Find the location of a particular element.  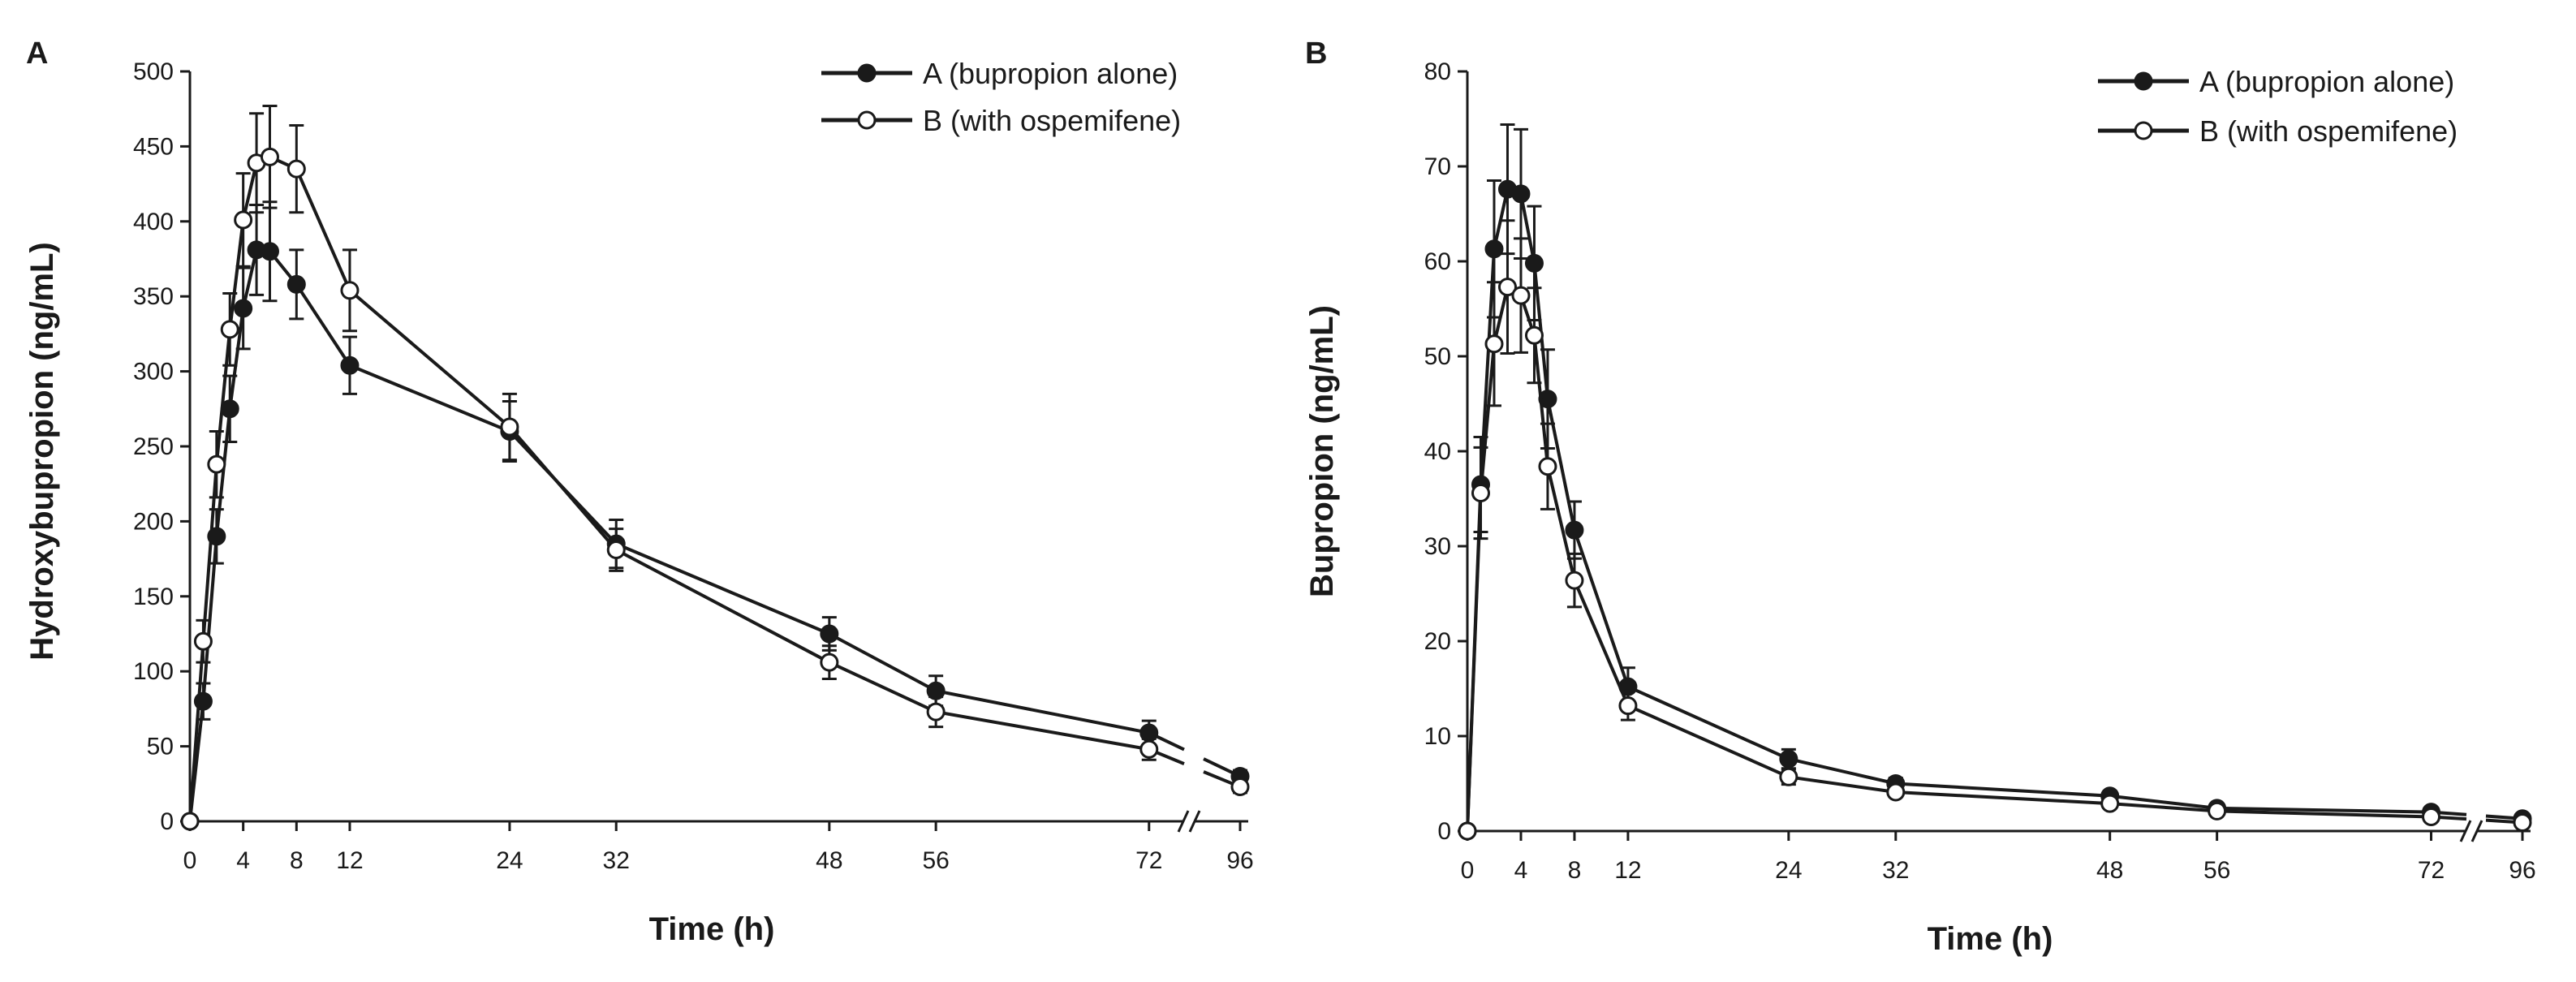

panel-b-x-tick-label-48: 48 is located at coordinates (2110, 870).